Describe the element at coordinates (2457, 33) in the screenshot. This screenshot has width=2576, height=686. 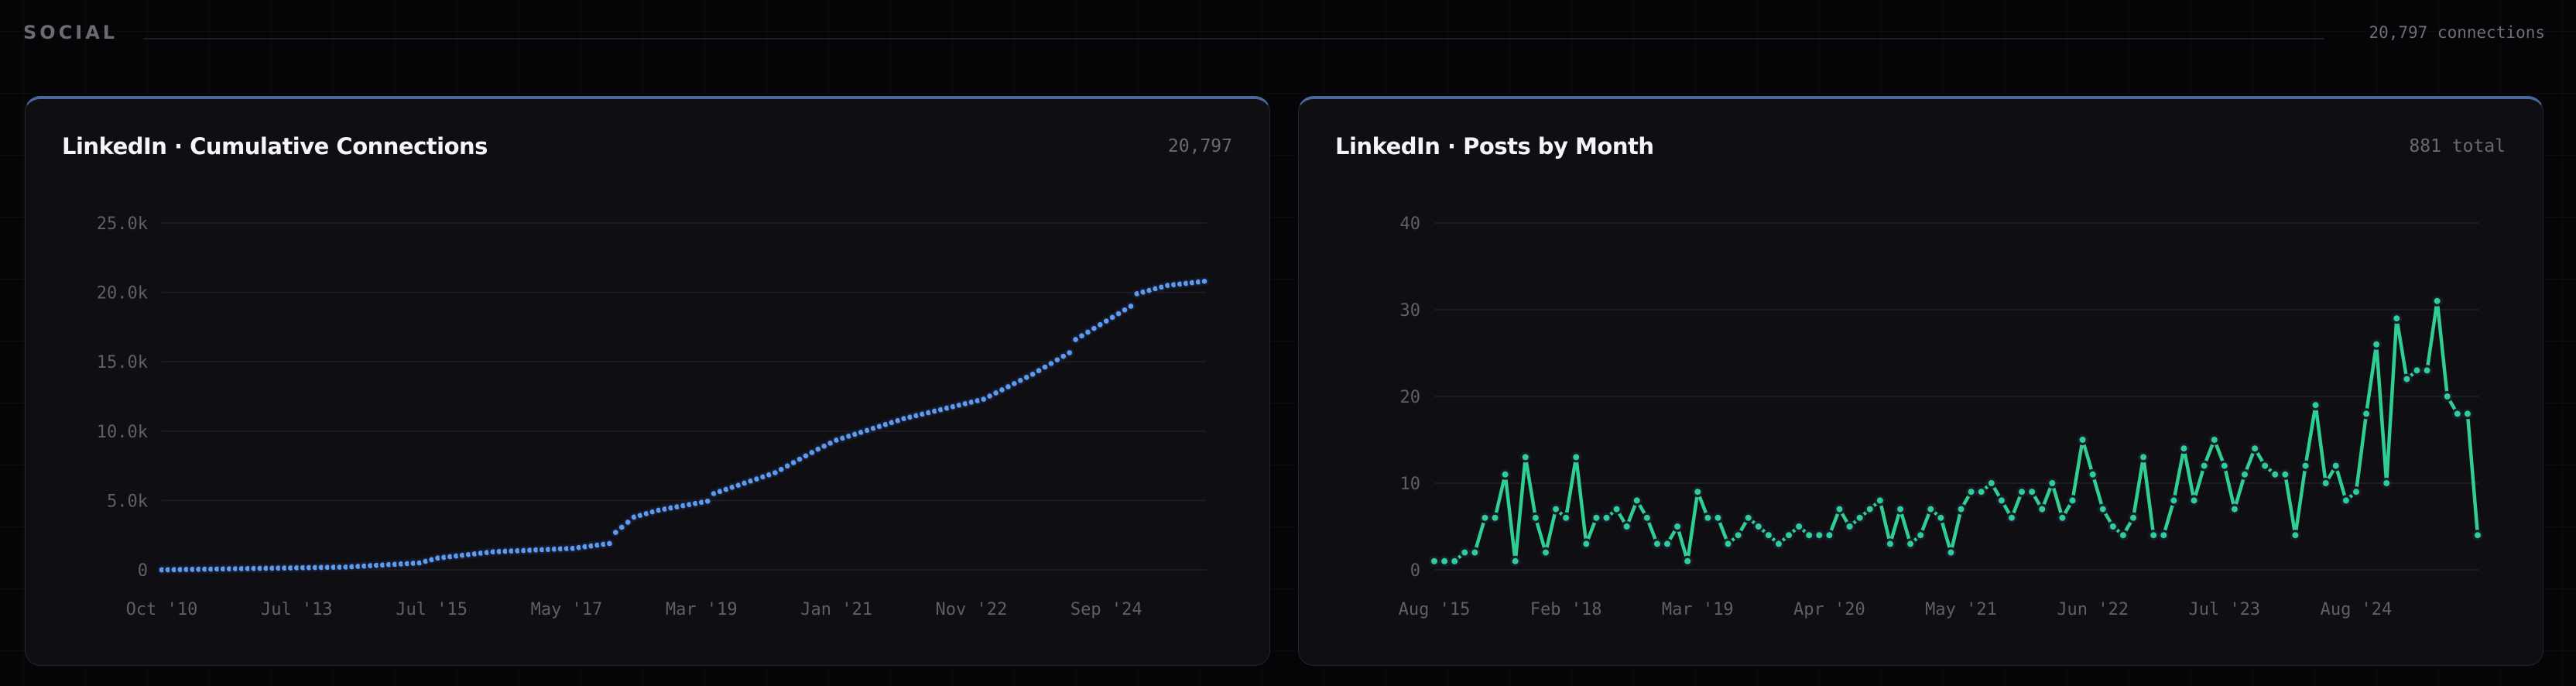
I see `section-summary: 20,797 connections` at that location.